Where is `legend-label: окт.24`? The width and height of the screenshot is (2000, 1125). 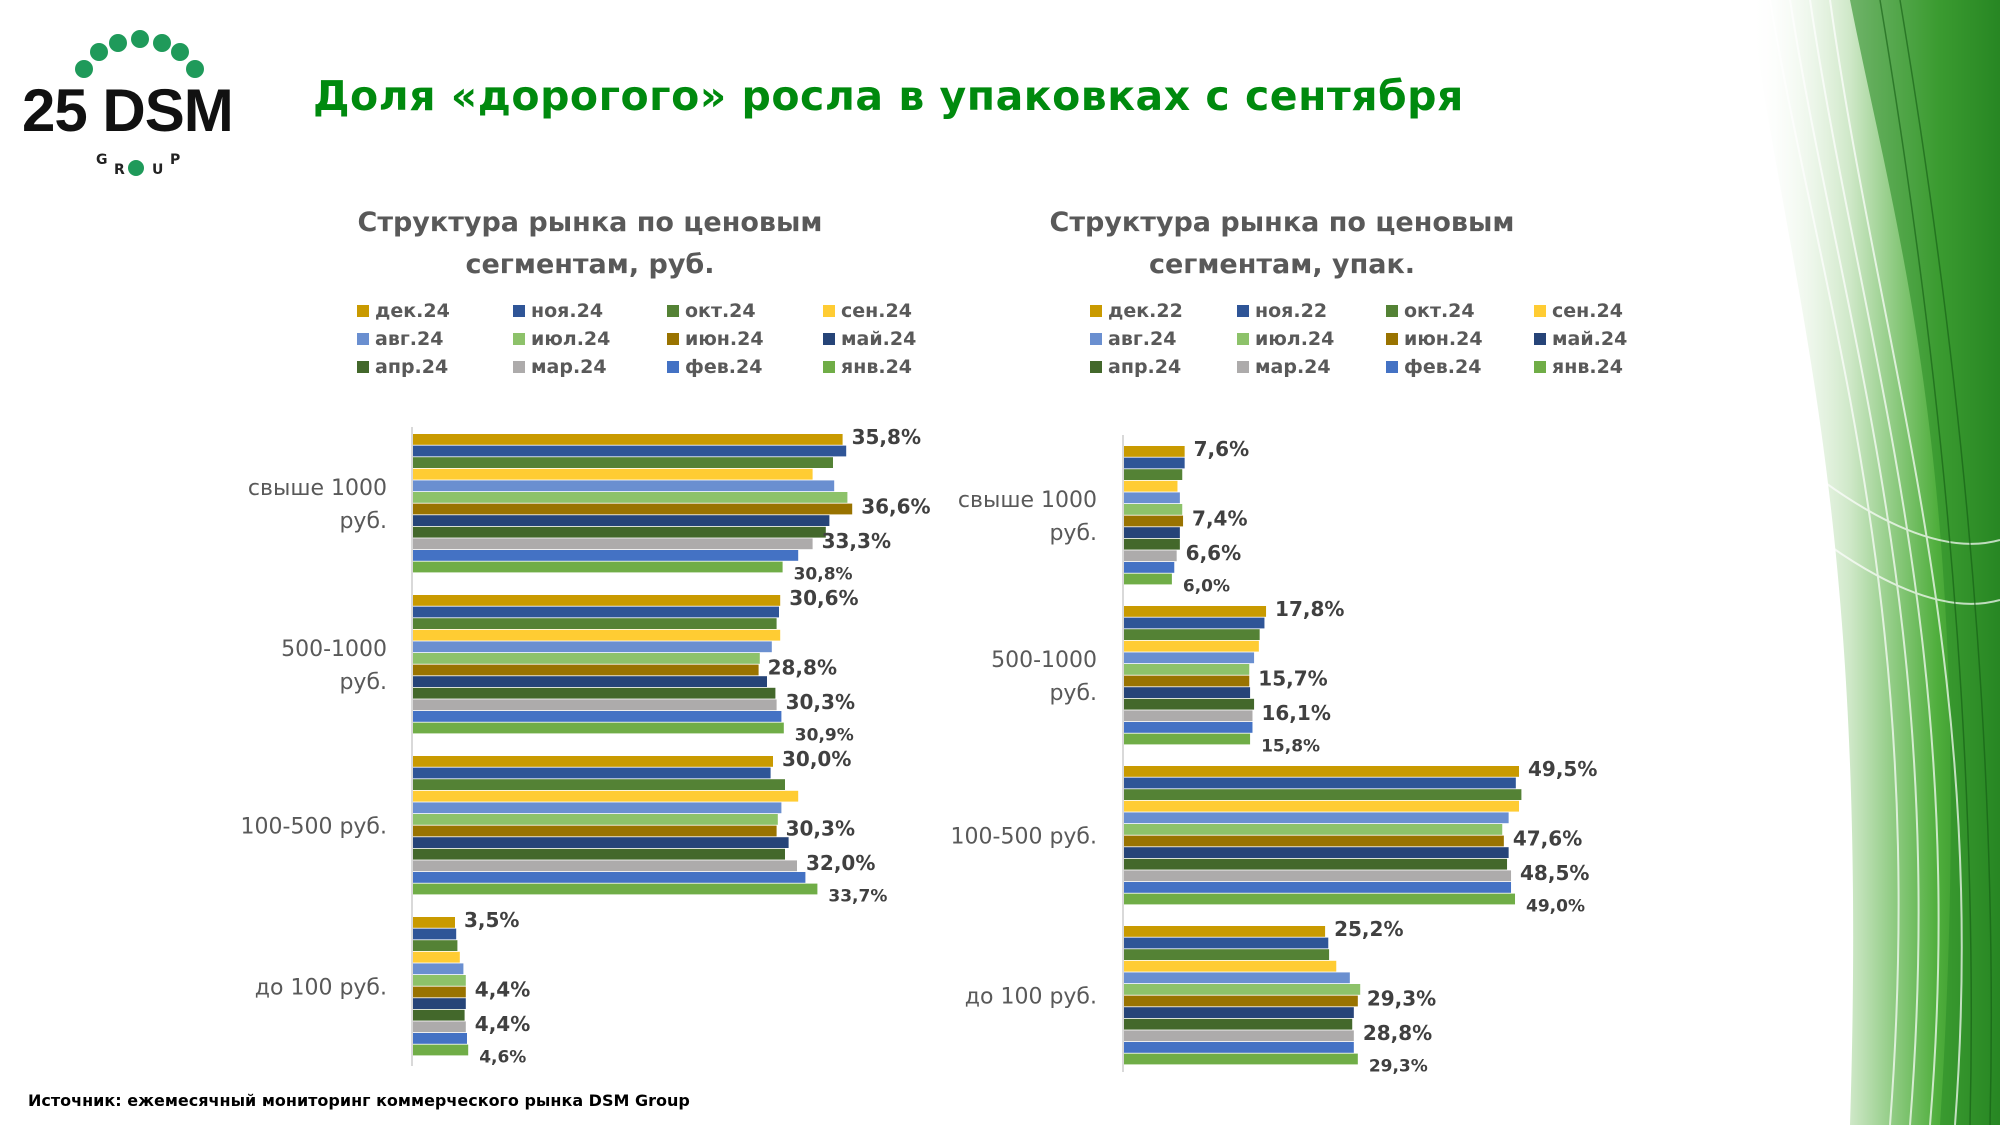
legend-label: окт.24 is located at coordinates (1439, 311).